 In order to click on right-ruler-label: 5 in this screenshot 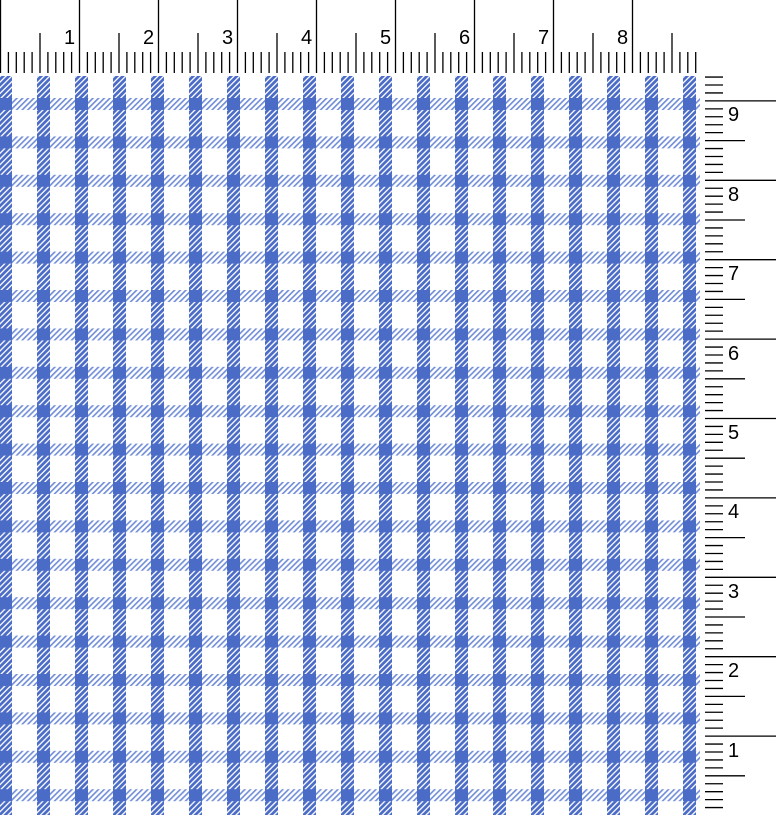, I will do `click(734, 433)`.